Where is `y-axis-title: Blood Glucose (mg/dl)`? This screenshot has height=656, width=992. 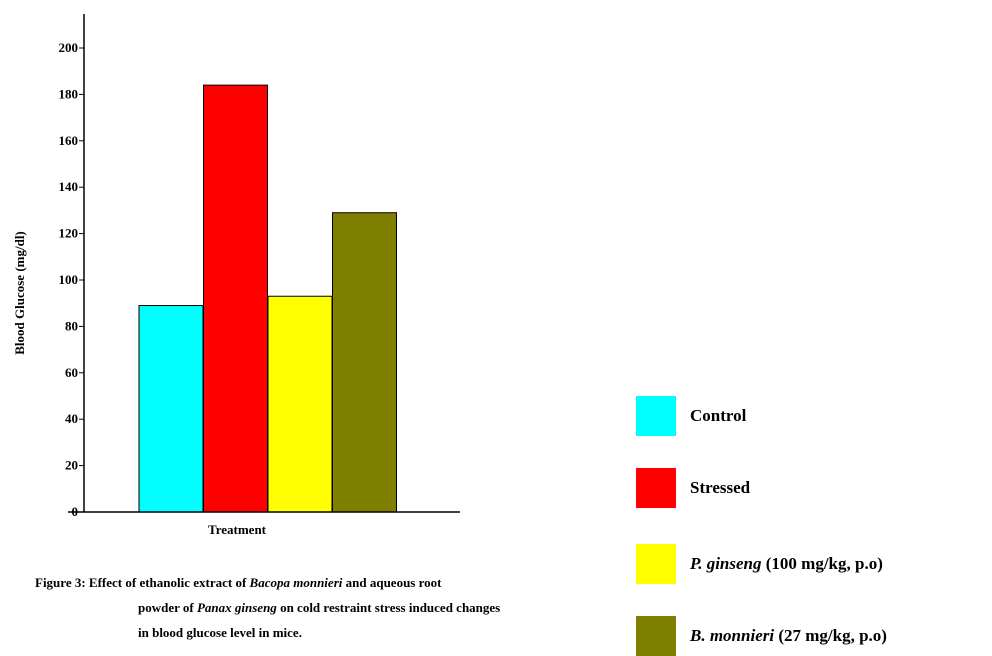 y-axis-title: Blood Glucose (mg/dl) is located at coordinates (19, 293).